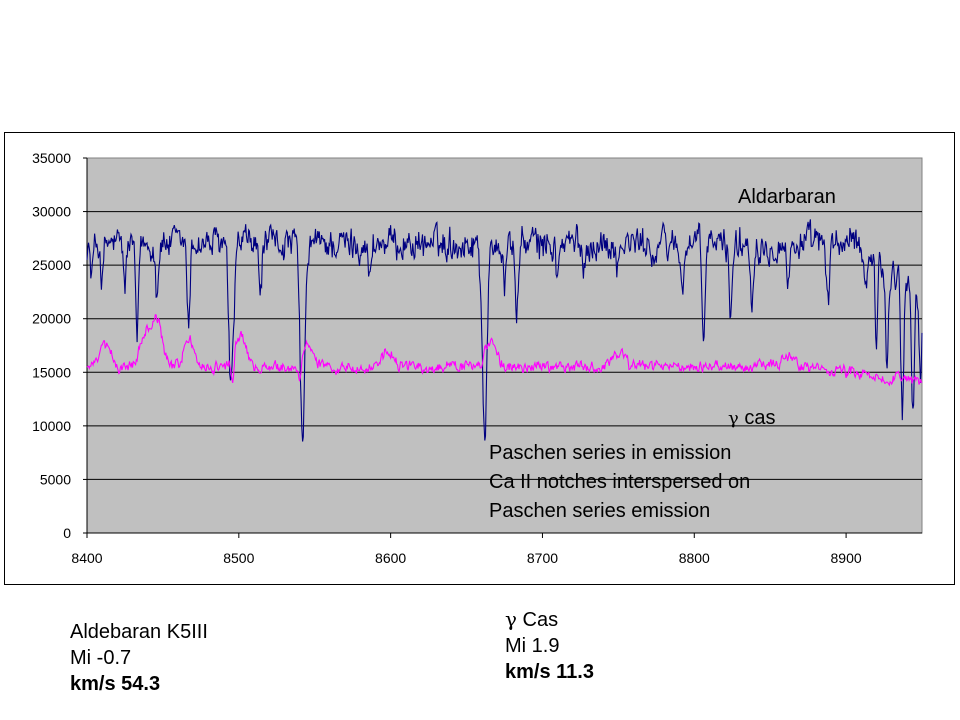 This screenshot has width=960, height=720. What do you see at coordinates (55, 479) in the screenshot?
I see `y-tick-label: 5000` at bounding box center [55, 479].